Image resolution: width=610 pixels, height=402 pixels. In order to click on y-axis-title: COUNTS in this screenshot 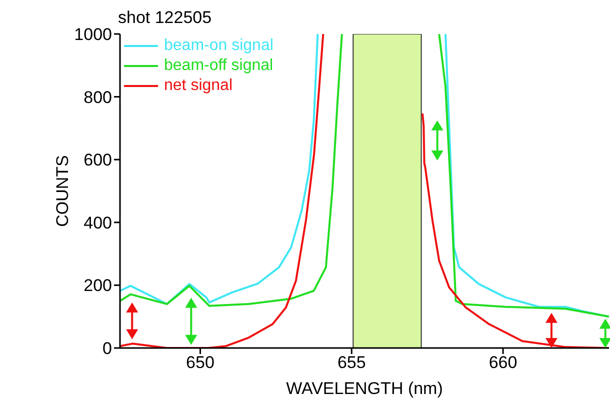, I will do `click(62, 191)`.